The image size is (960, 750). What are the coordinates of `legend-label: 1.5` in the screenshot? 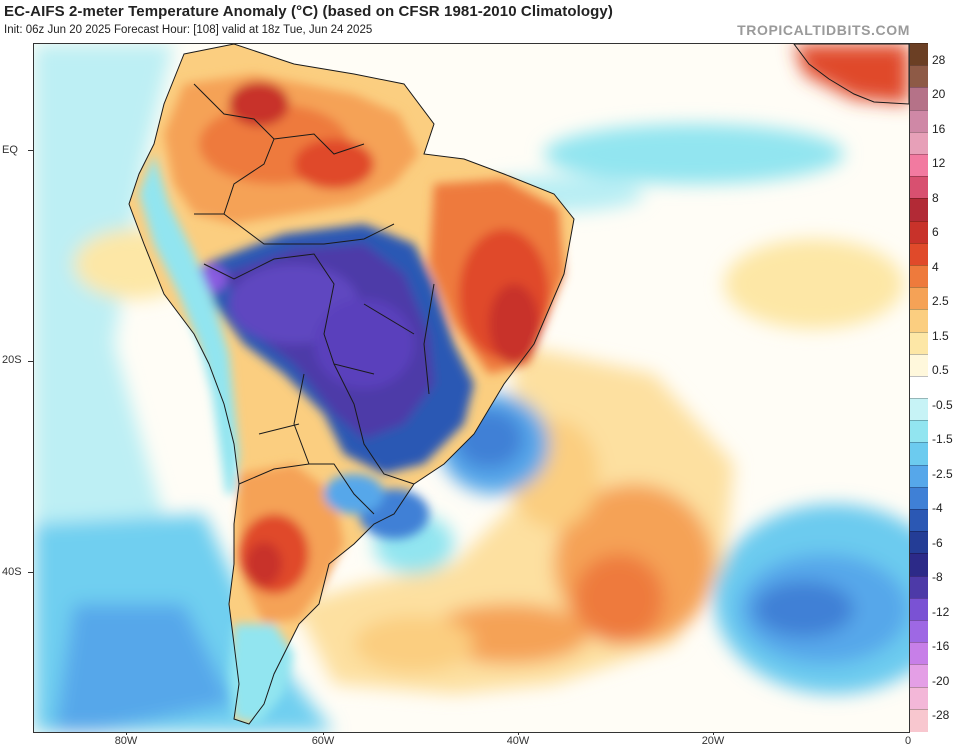 It's located at (940, 336).